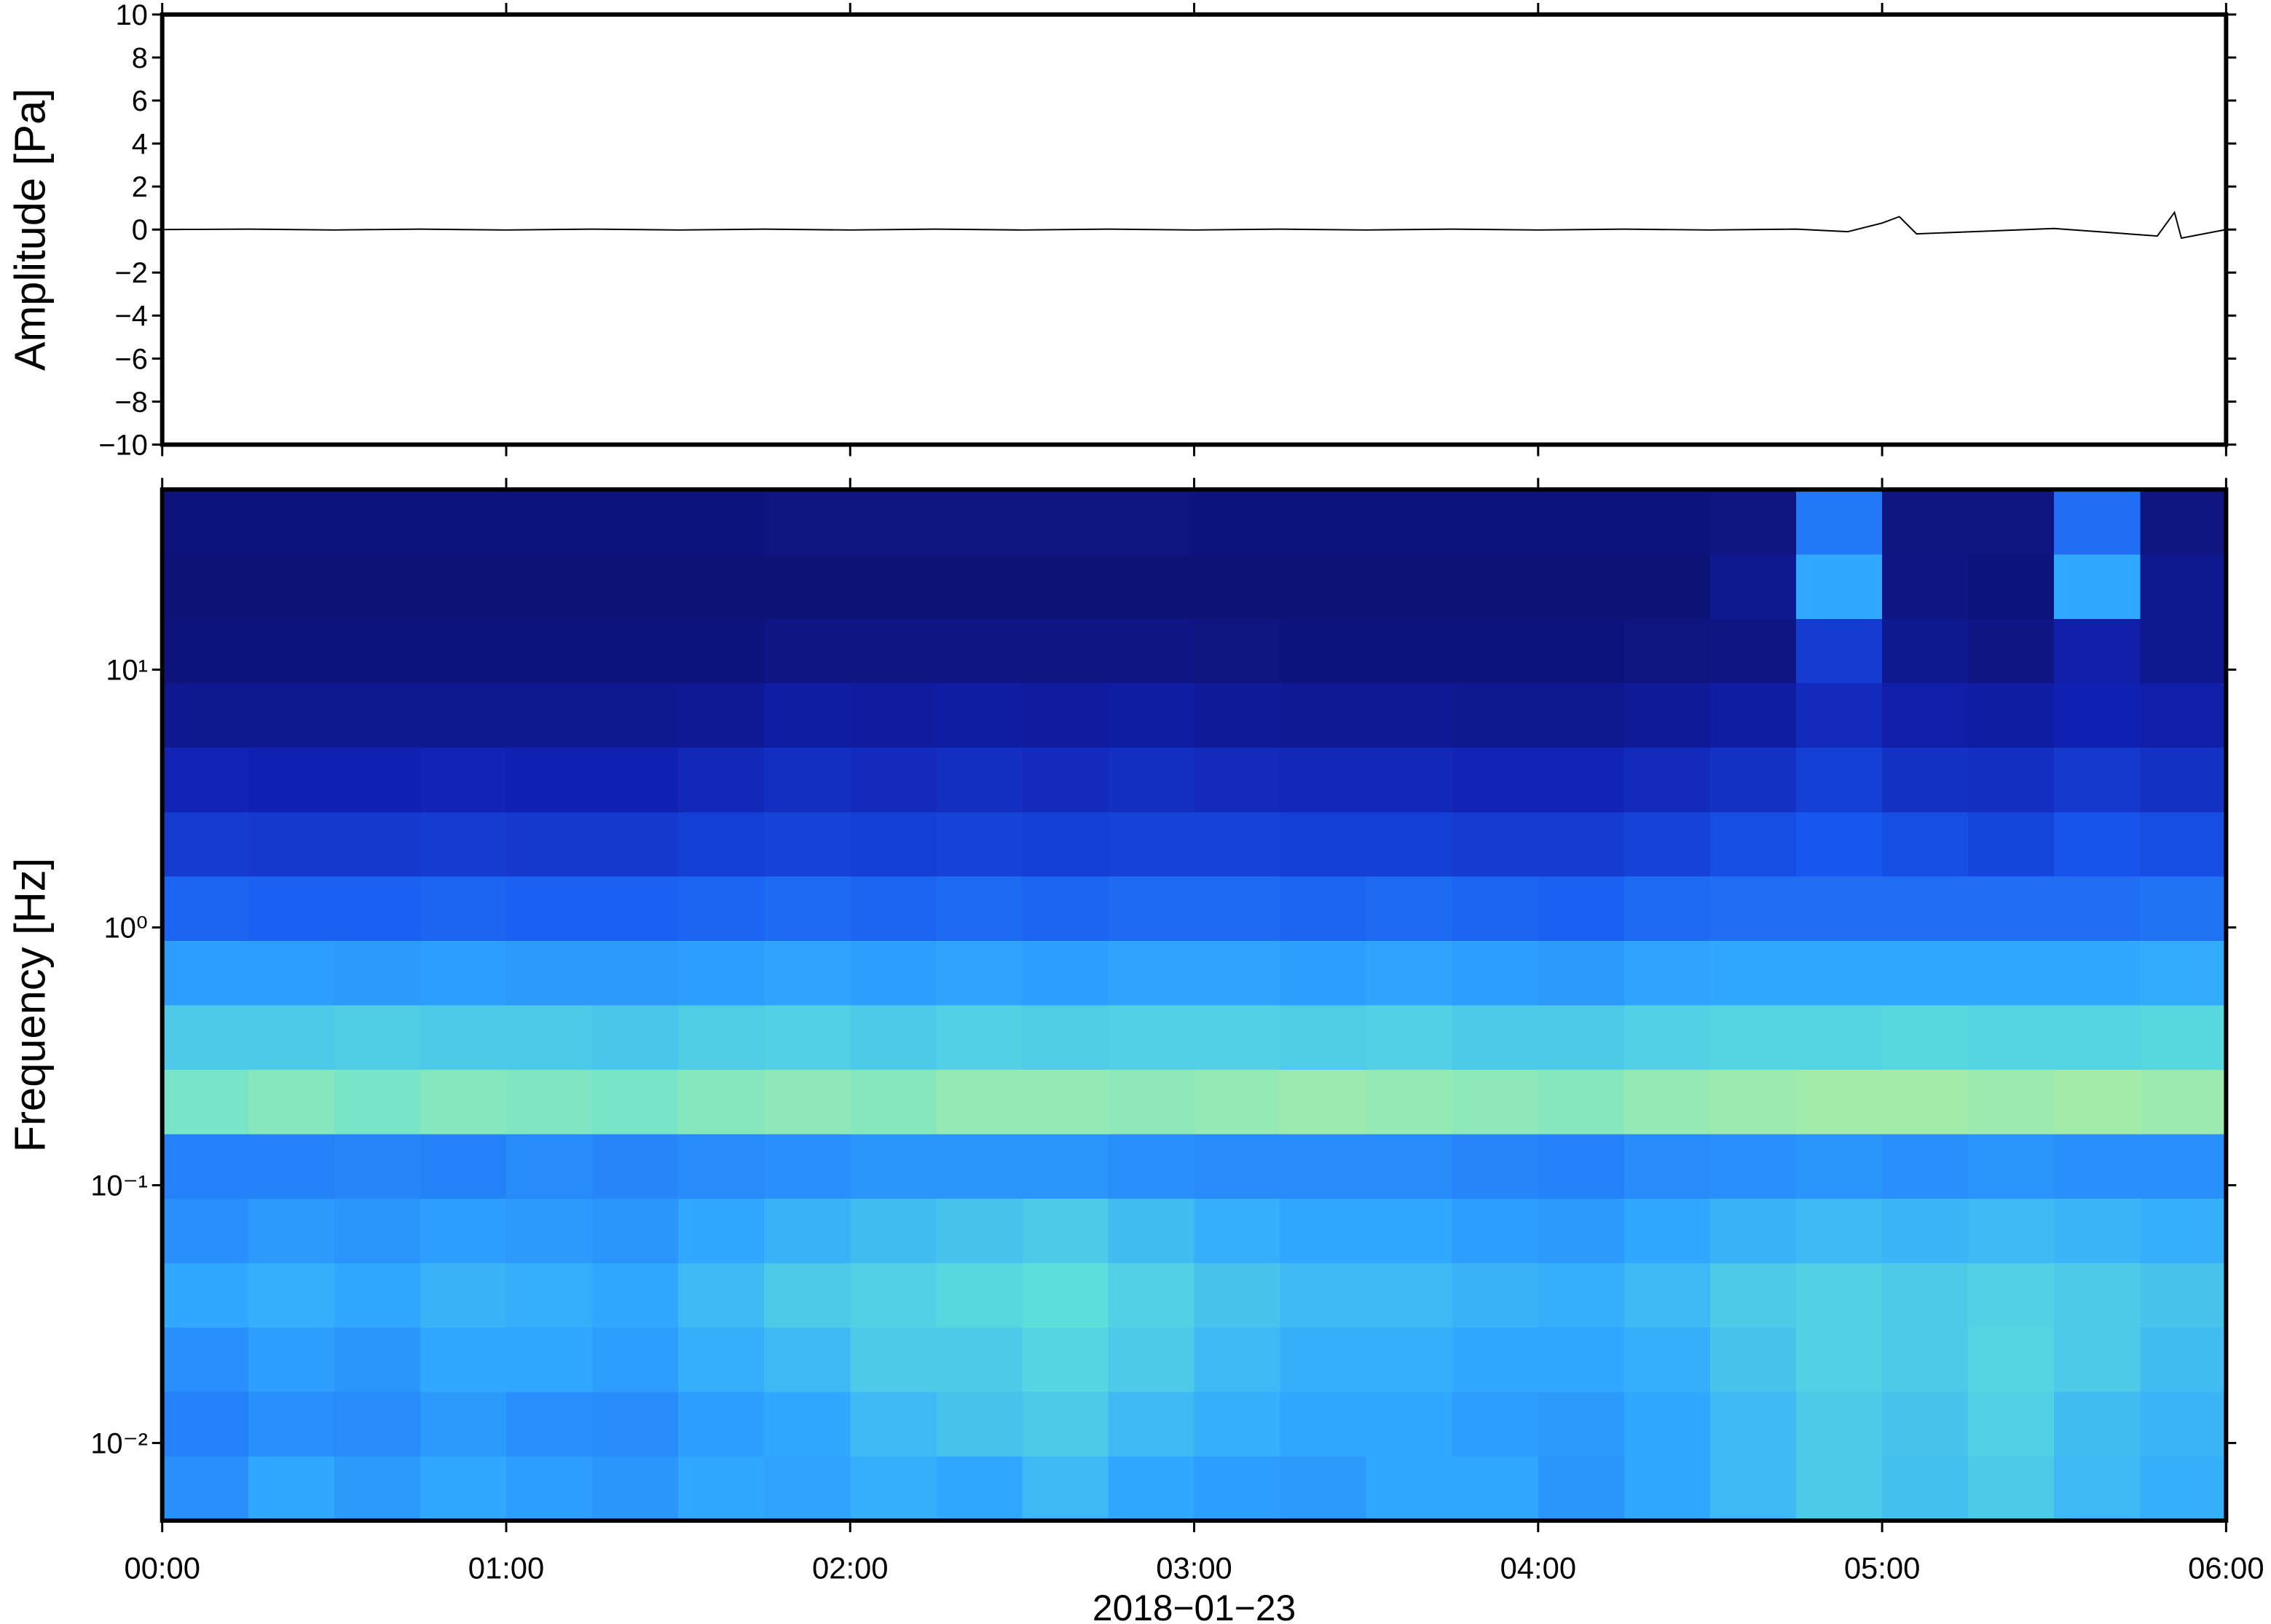 This screenshot has height=1624, width=2271. What do you see at coordinates (132, 15) in the screenshot?
I see `y-tick-label: 10` at bounding box center [132, 15].